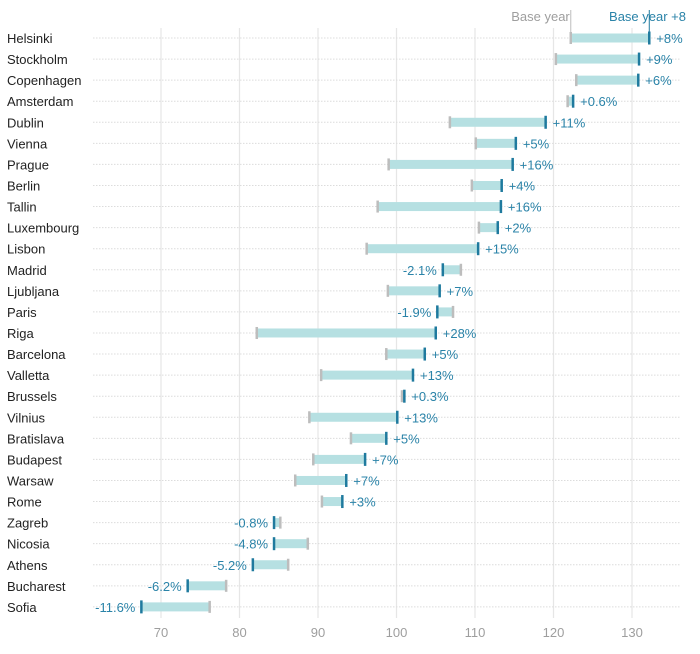  What do you see at coordinates (117, 586) in the screenshot?
I see `row-bucharest: Bucharest -6.2%` at bounding box center [117, 586].